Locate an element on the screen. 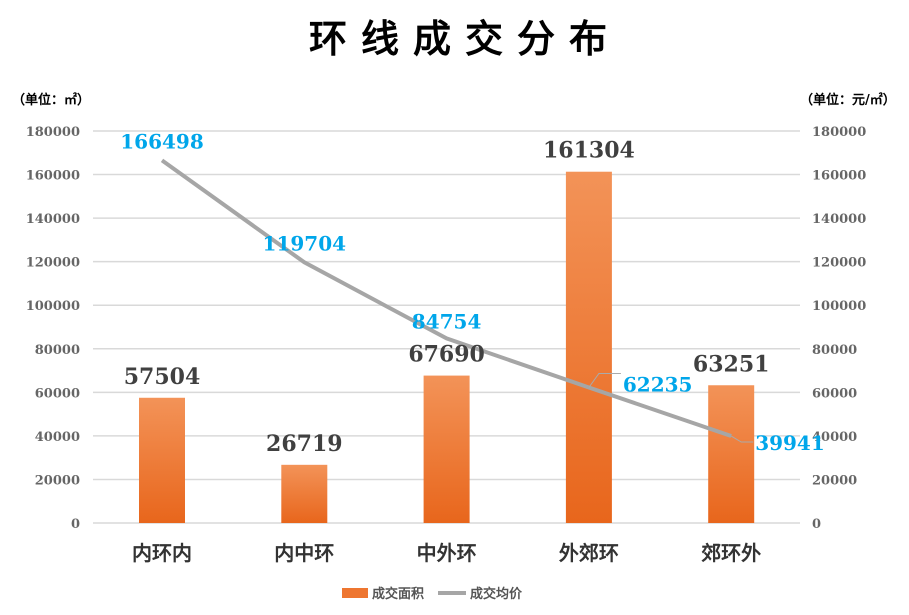  right-tick-label: 60000 is located at coordinates (834, 393).